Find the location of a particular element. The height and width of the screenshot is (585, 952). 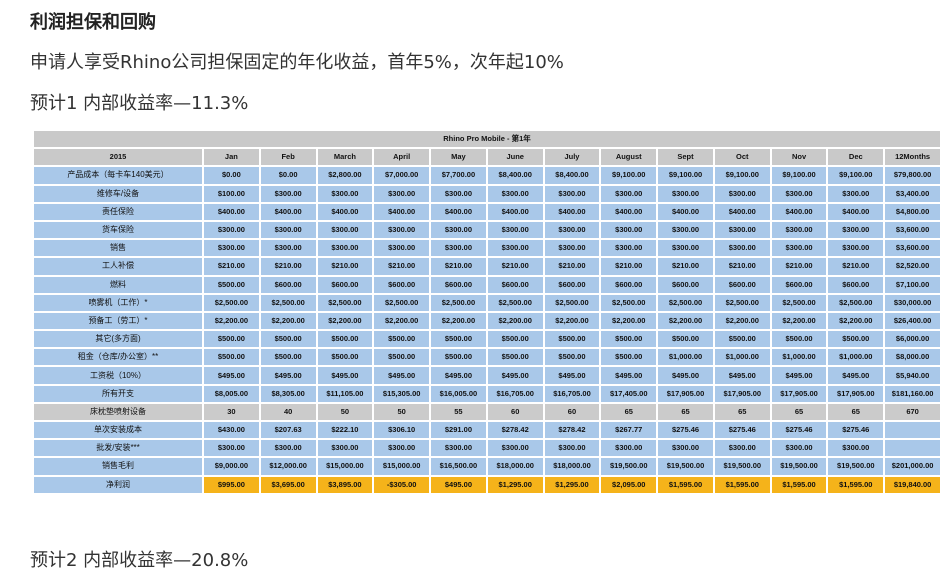

row-label: 所有开支 is located at coordinates (118, 393).